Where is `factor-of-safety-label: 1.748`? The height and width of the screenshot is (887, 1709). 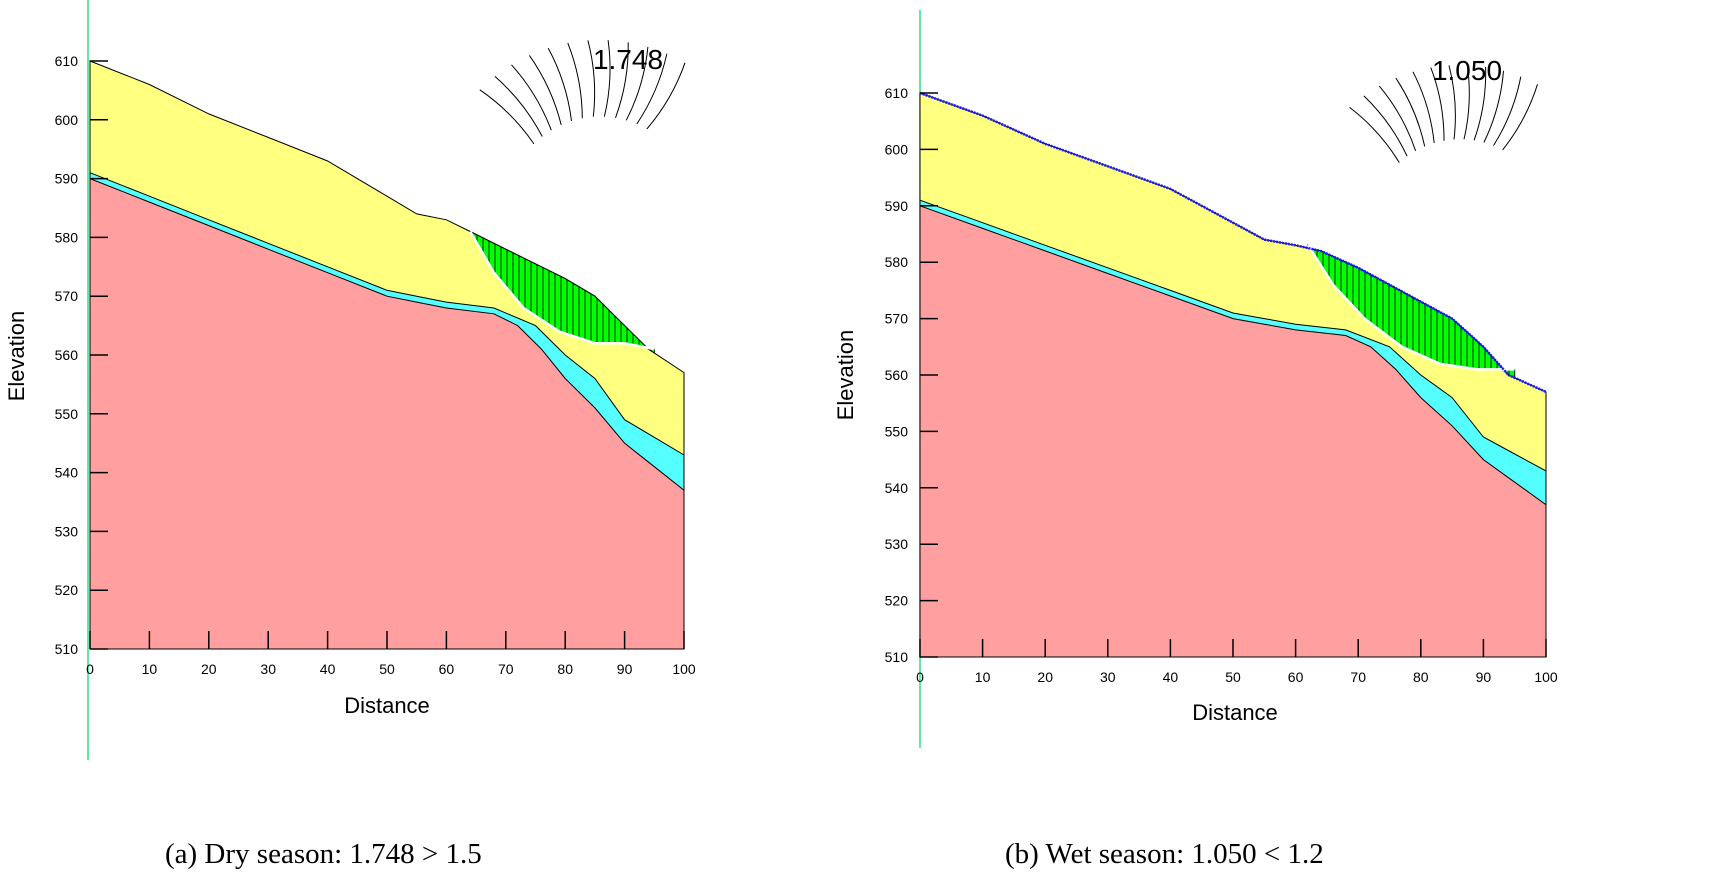
factor-of-safety-label: 1.748 is located at coordinates (628, 59).